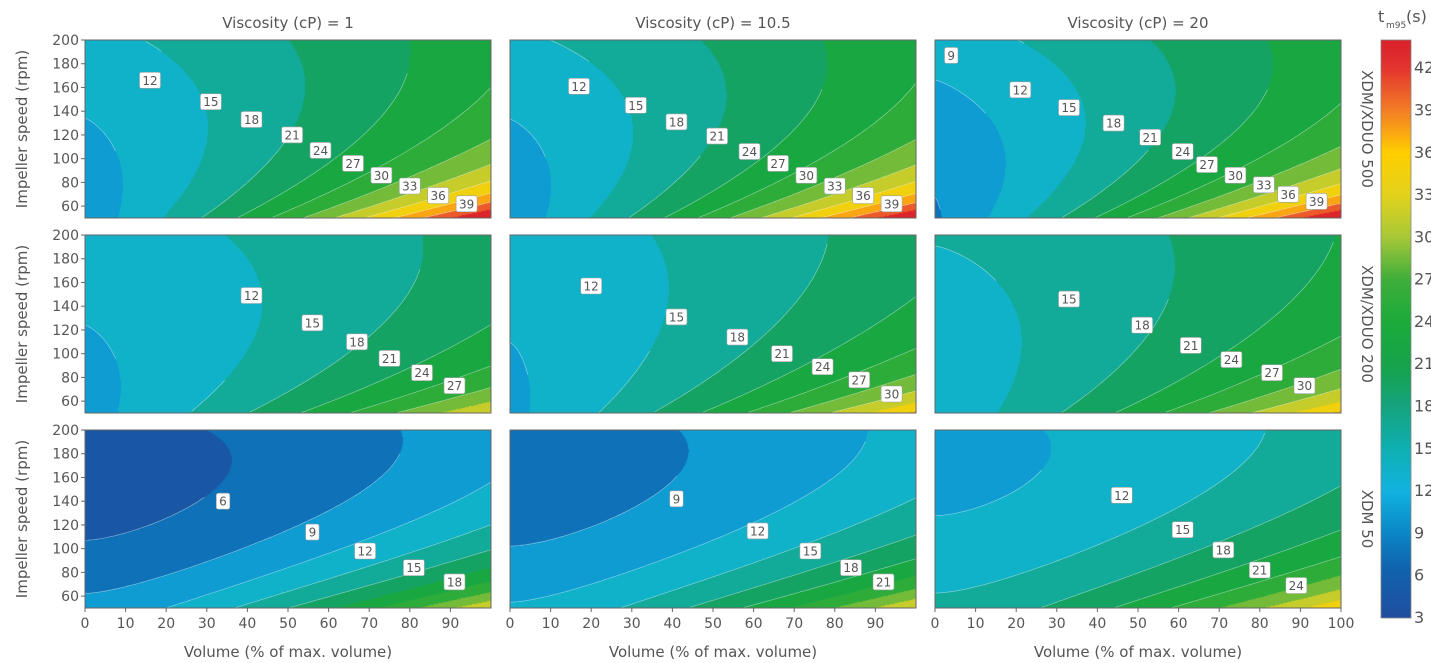  I want to click on panel-r1-c3: 9 12 15 18 21 24 27 30 33 36 39, so click(1138, 129).